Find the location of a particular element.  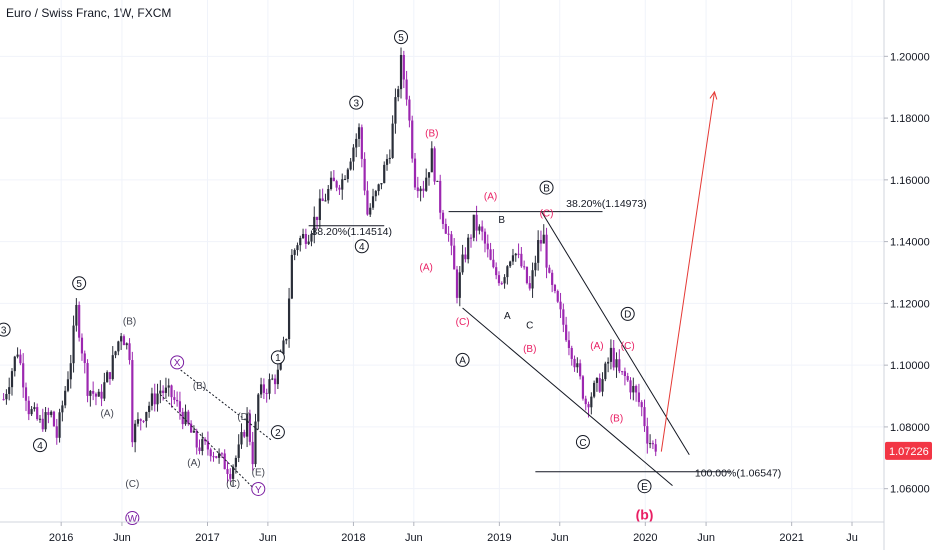

dotted-channel-lower is located at coordinates (207, 442).